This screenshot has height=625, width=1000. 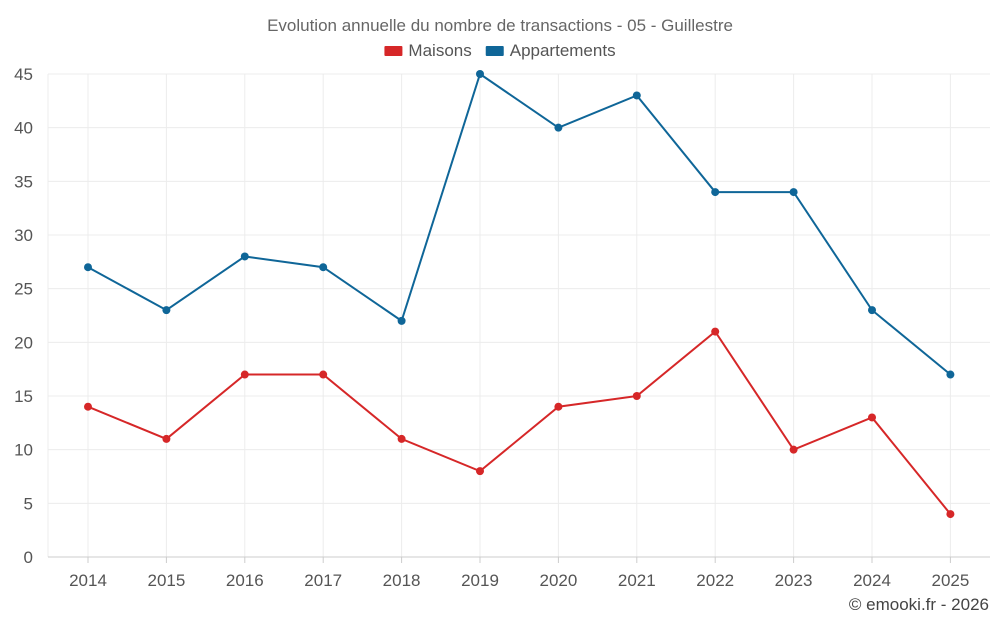 What do you see at coordinates (558, 580) in the screenshot?
I see `x-tick-label: 2020` at bounding box center [558, 580].